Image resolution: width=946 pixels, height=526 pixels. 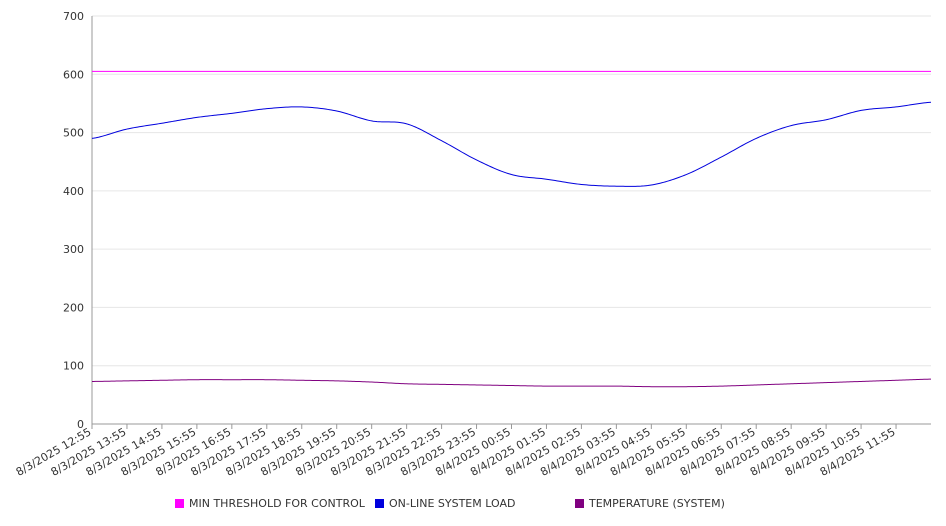 What do you see at coordinates (80, 424) in the screenshot?
I see `y-tick-label: 0` at bounding box center [80, 424].